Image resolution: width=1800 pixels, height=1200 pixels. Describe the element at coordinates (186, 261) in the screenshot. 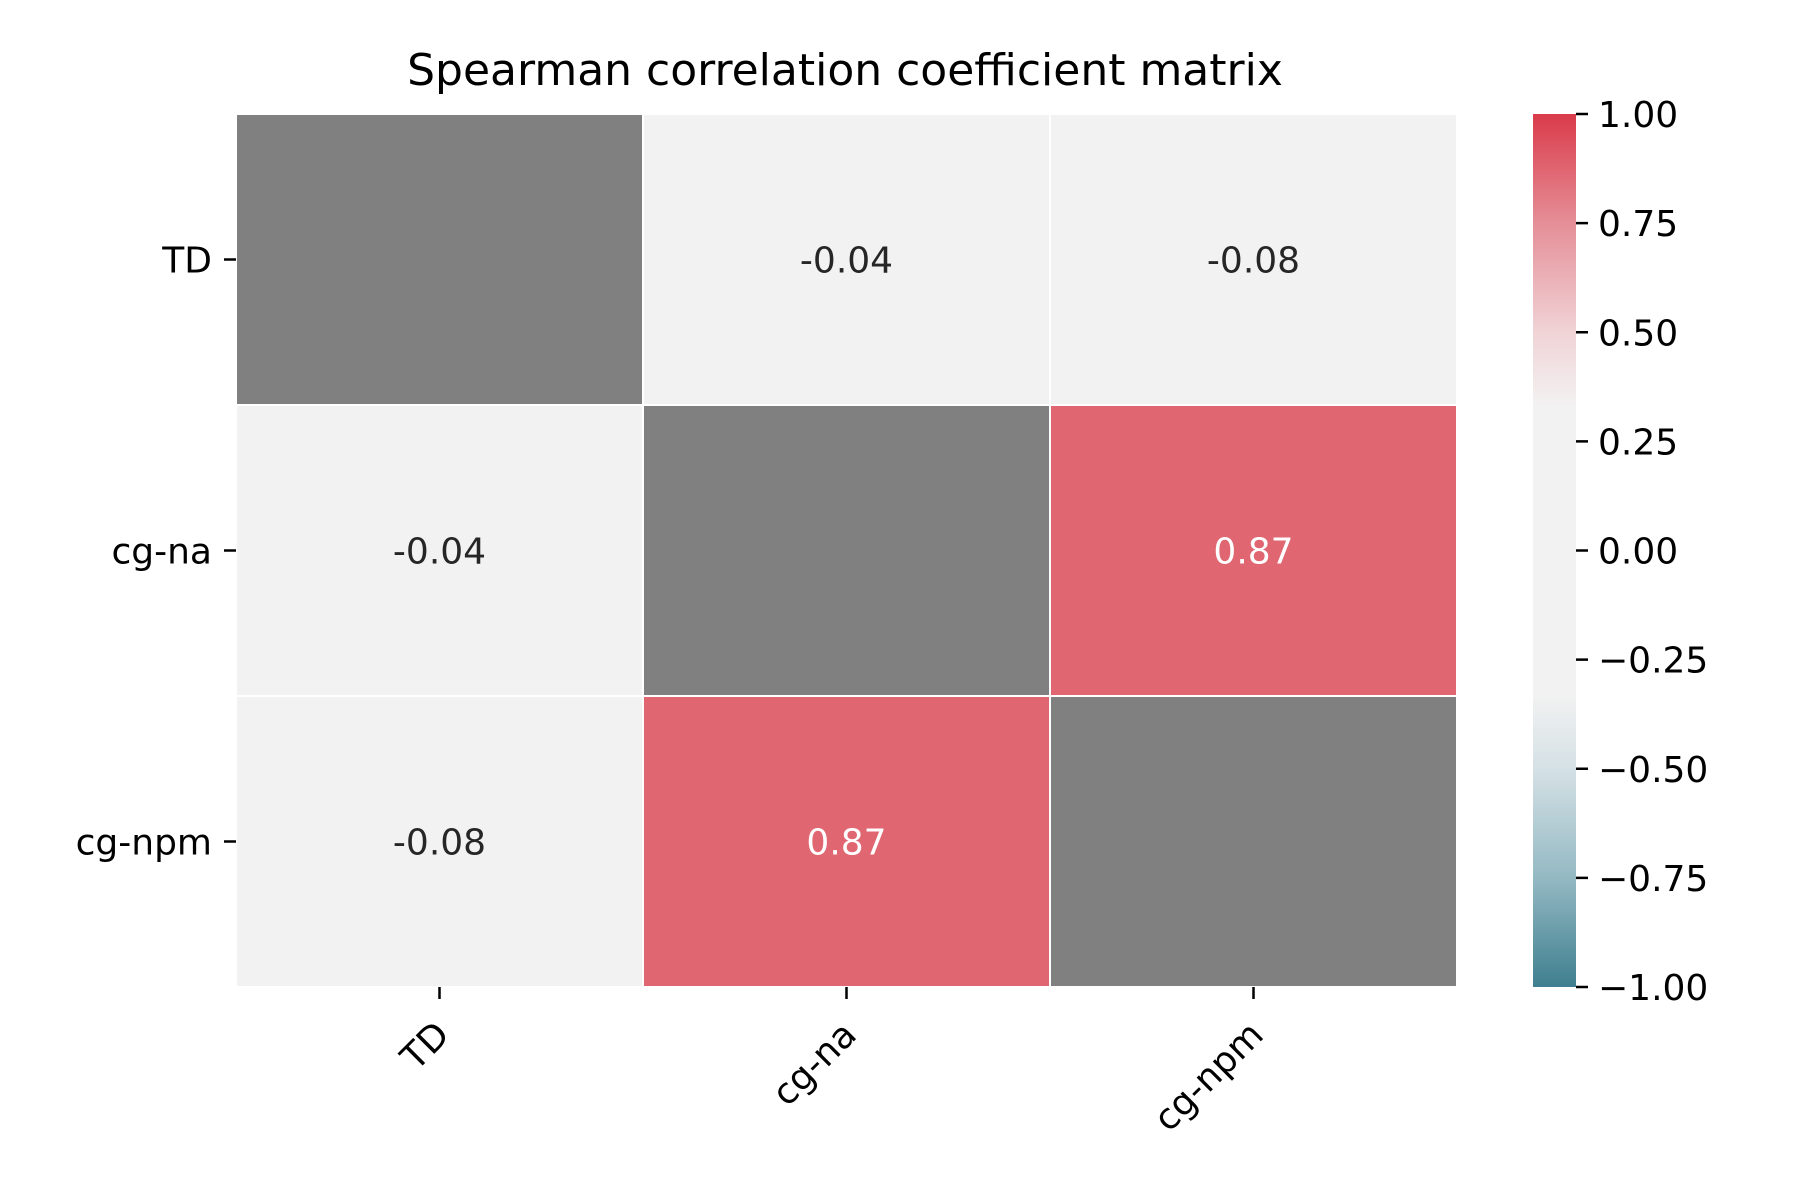

I see `y-tick-label: TD` at that location.